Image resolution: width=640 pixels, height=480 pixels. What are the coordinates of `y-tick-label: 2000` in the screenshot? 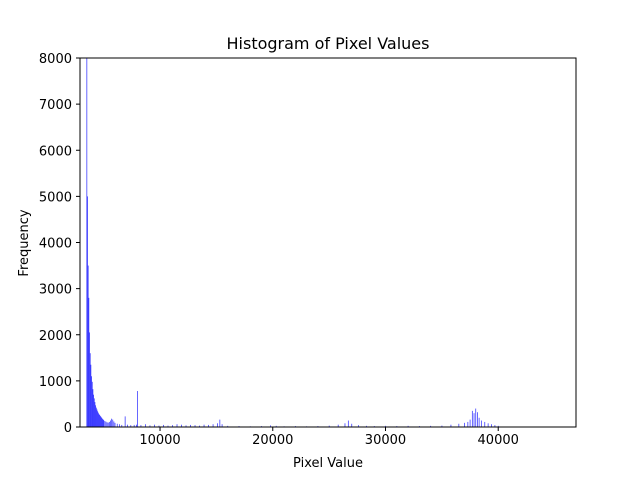 It's located at (55, 336).